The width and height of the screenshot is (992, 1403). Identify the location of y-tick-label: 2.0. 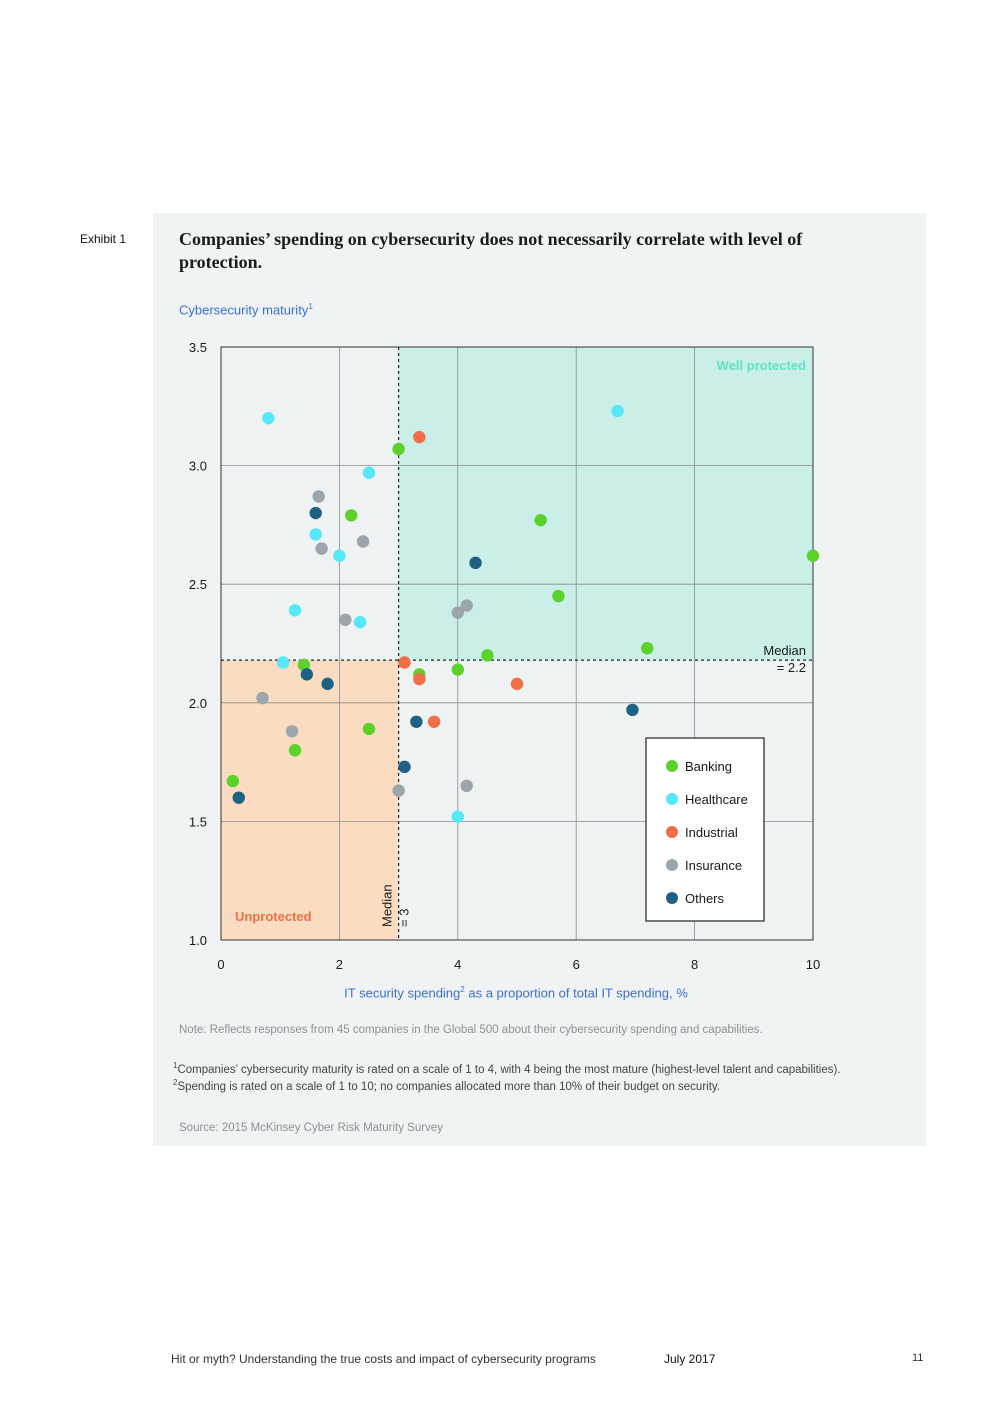
(198, 703).